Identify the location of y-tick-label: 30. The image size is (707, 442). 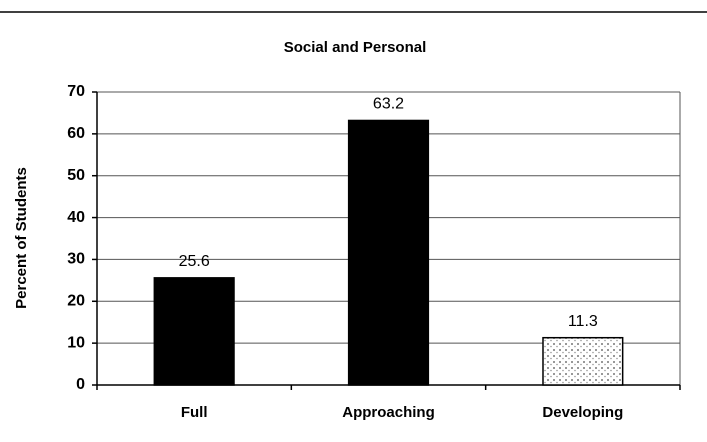
(76, 259).